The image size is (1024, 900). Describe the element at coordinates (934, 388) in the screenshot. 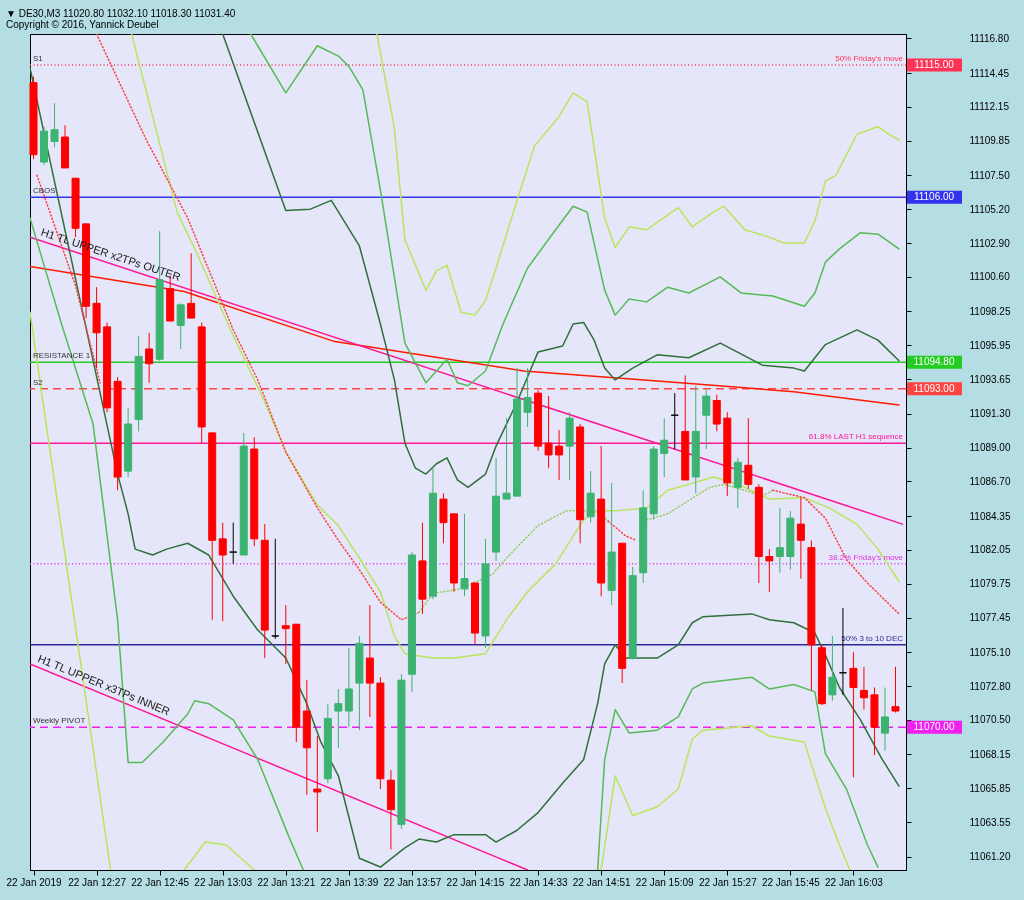

I see `ref-line-label: 11093.00` at that location.